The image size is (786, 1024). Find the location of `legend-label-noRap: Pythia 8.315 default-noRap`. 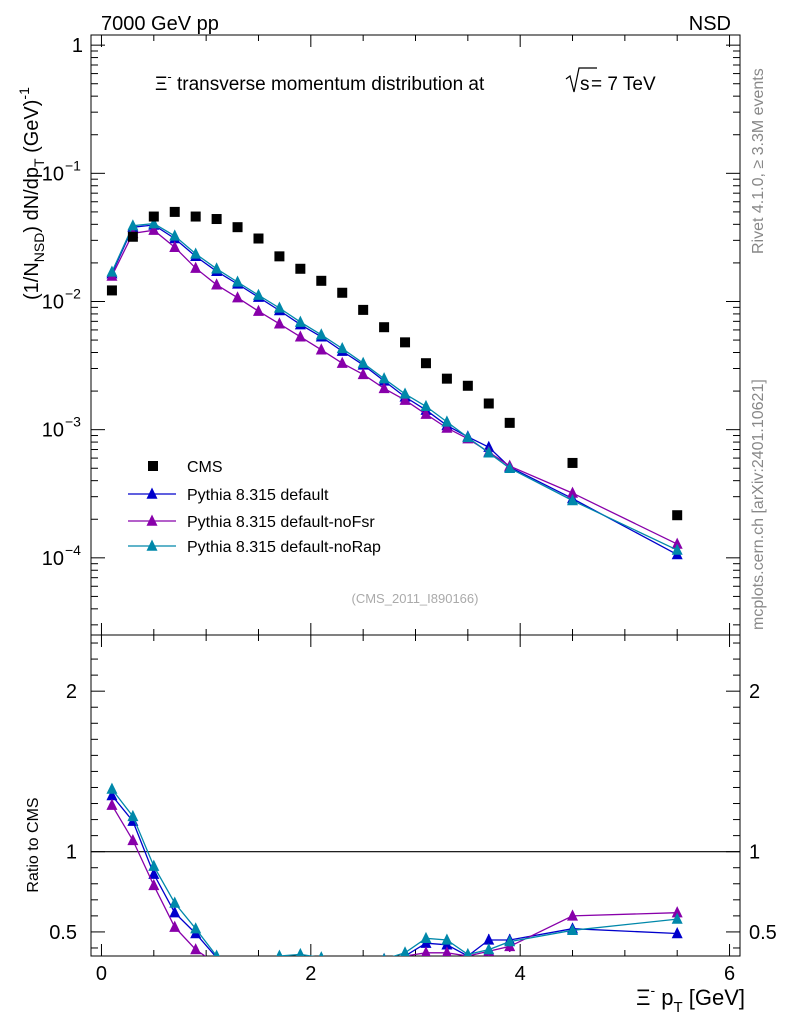

legend-label-noRap: Pythia 8.315 default-noRap is located at coordinates (284, 547).